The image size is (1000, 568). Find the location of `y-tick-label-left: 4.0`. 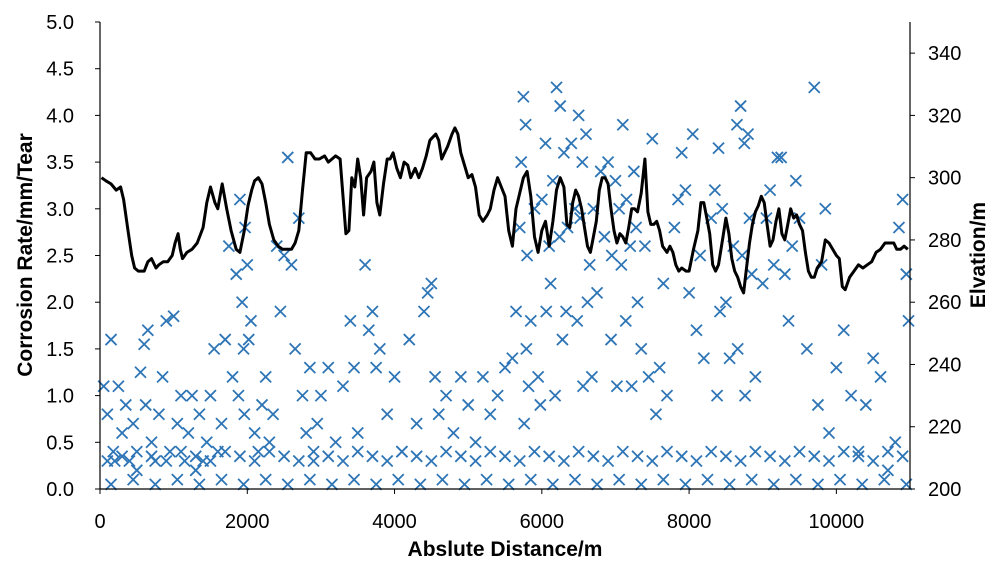

y-tick-label-left: 4.0 is located at coordinates (60, 116).